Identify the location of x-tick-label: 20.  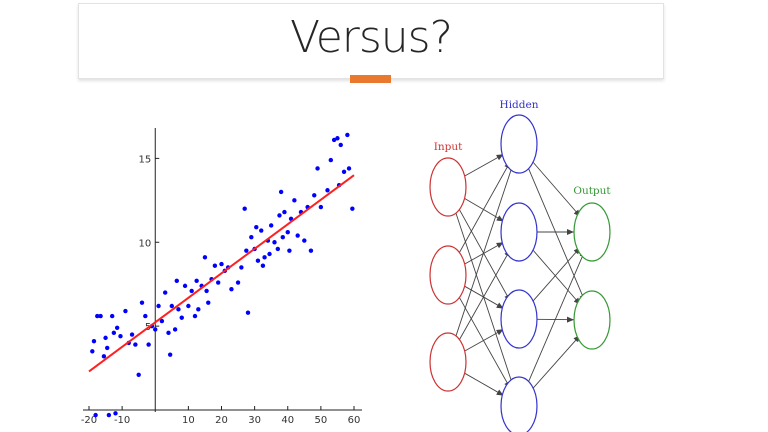
(221, 420).